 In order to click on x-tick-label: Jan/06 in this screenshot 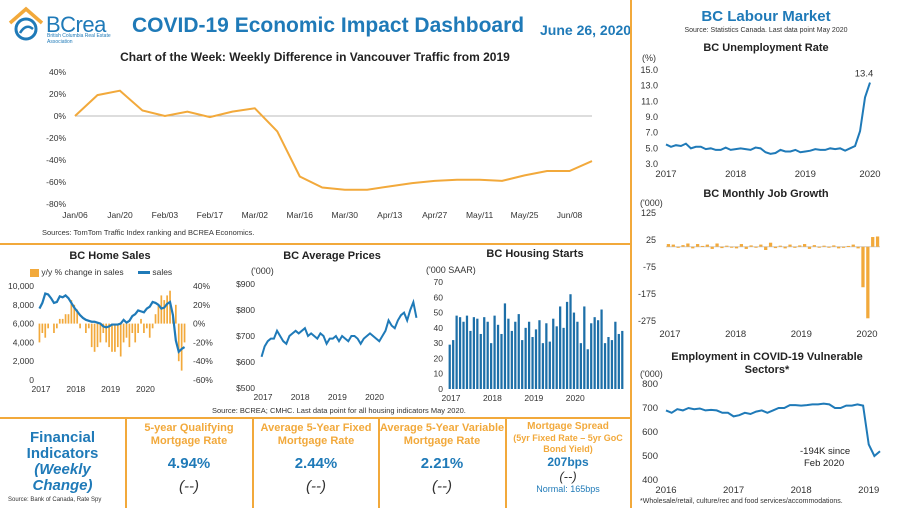, I will do `click(75, 215)`.